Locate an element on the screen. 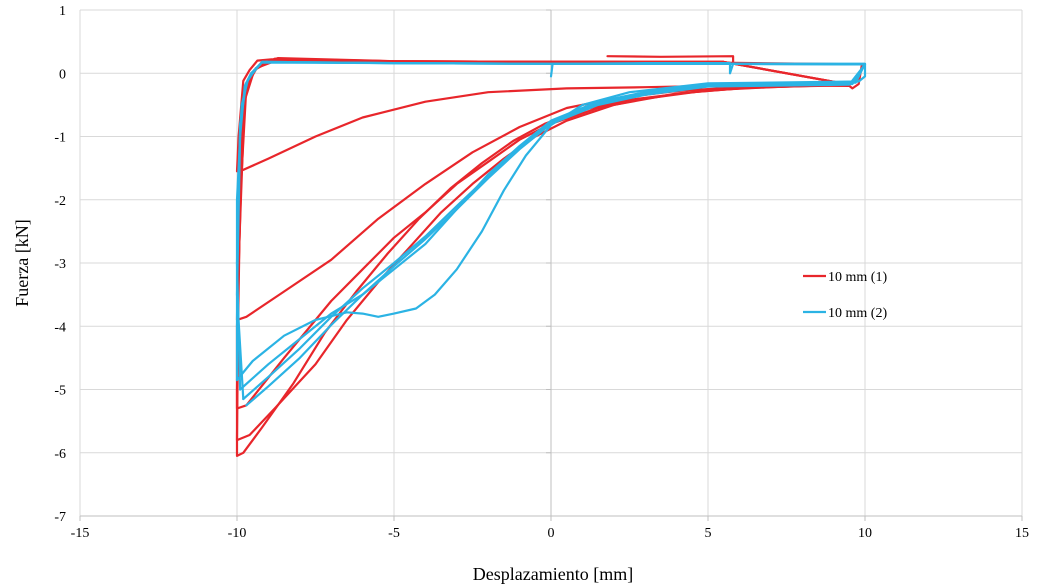 Image resolution: width=1038 pixels, height=587 pixels. y-tick-label-1: -6 is located at coordinates (60, 454).